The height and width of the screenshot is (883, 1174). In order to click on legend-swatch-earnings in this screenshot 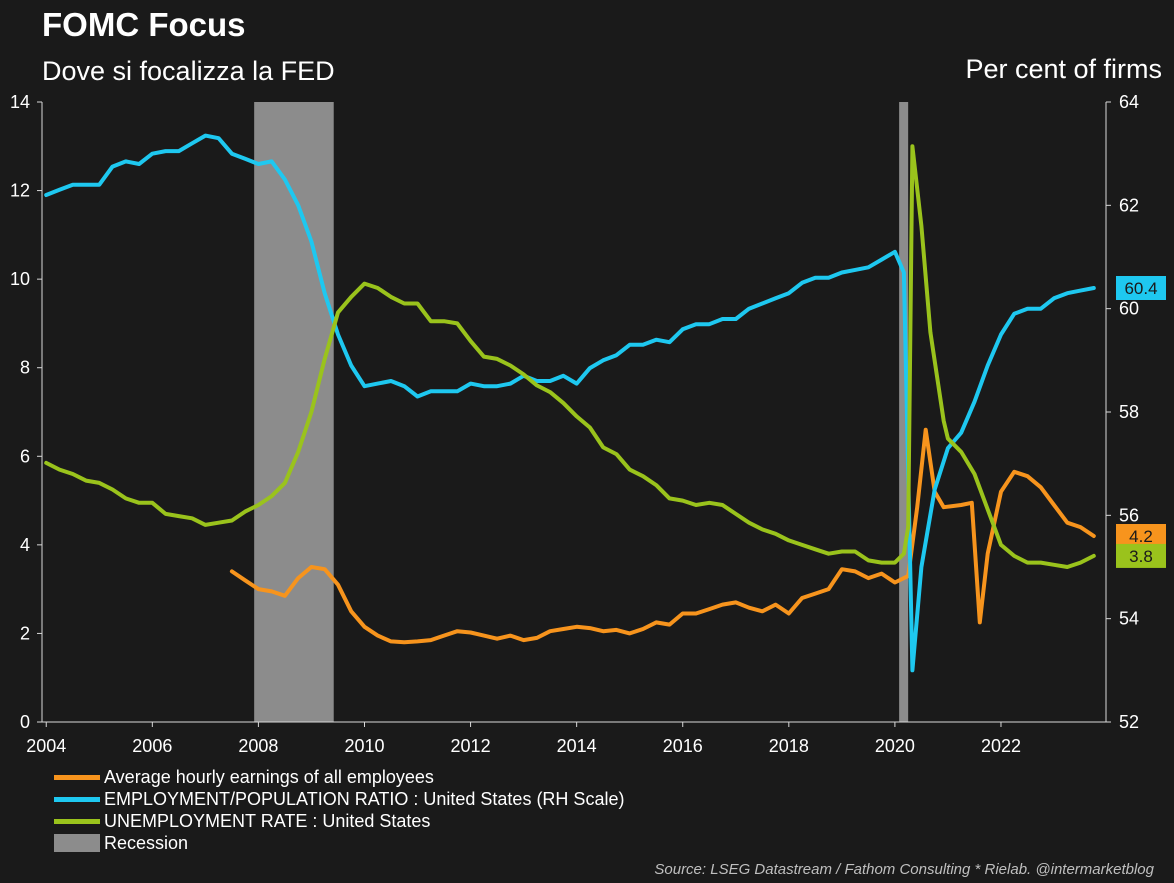, I will do `click(77, 777)`.